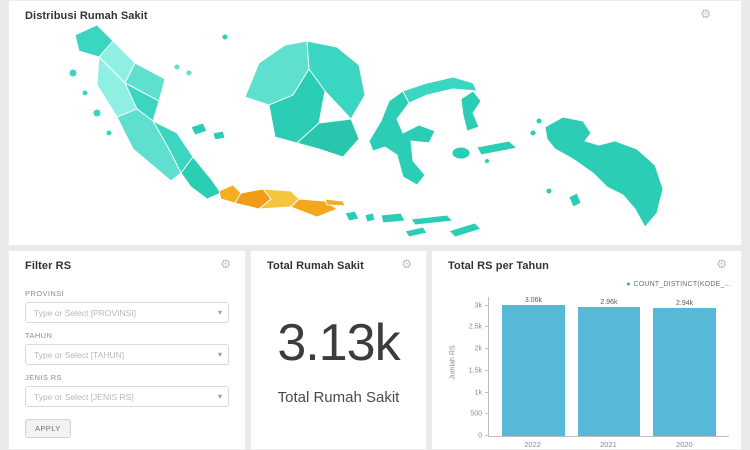 Image resolution: width=750 pixels, height=450 pixels. Describe the element at coordinates (499, 266) in the screenshot. I see `chart-panel-title: Total RS per Tahun` at that location.